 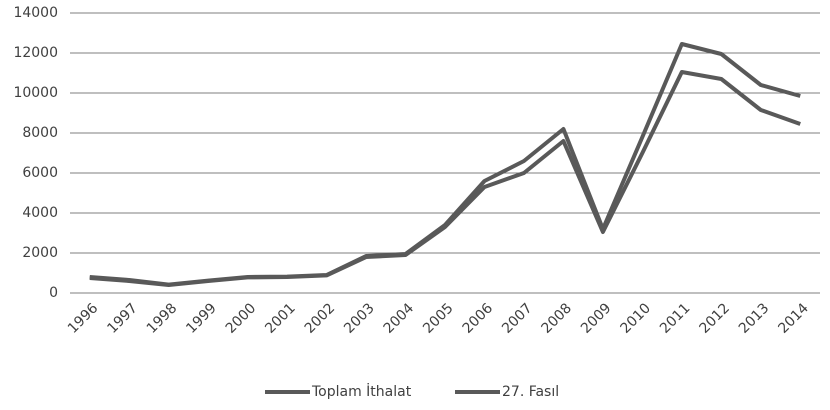 What do you see at coordinates (557, 318) in the screenshot?
I see `x-tick-label: 2008` at bounding box center [557, 318].